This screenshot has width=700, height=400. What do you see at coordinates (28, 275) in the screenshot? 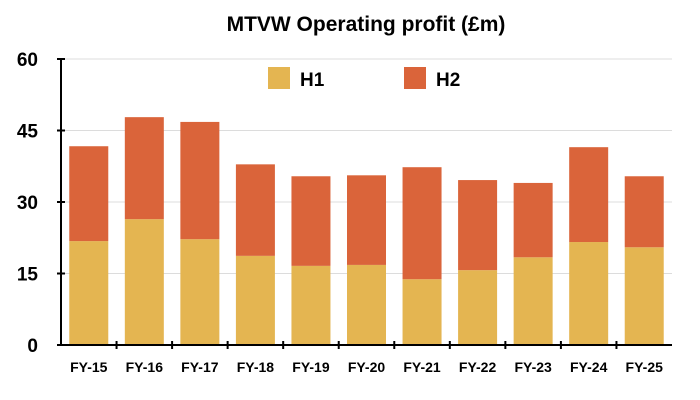
I see `y-tick-label: 15` at bounding box center [28, 275].